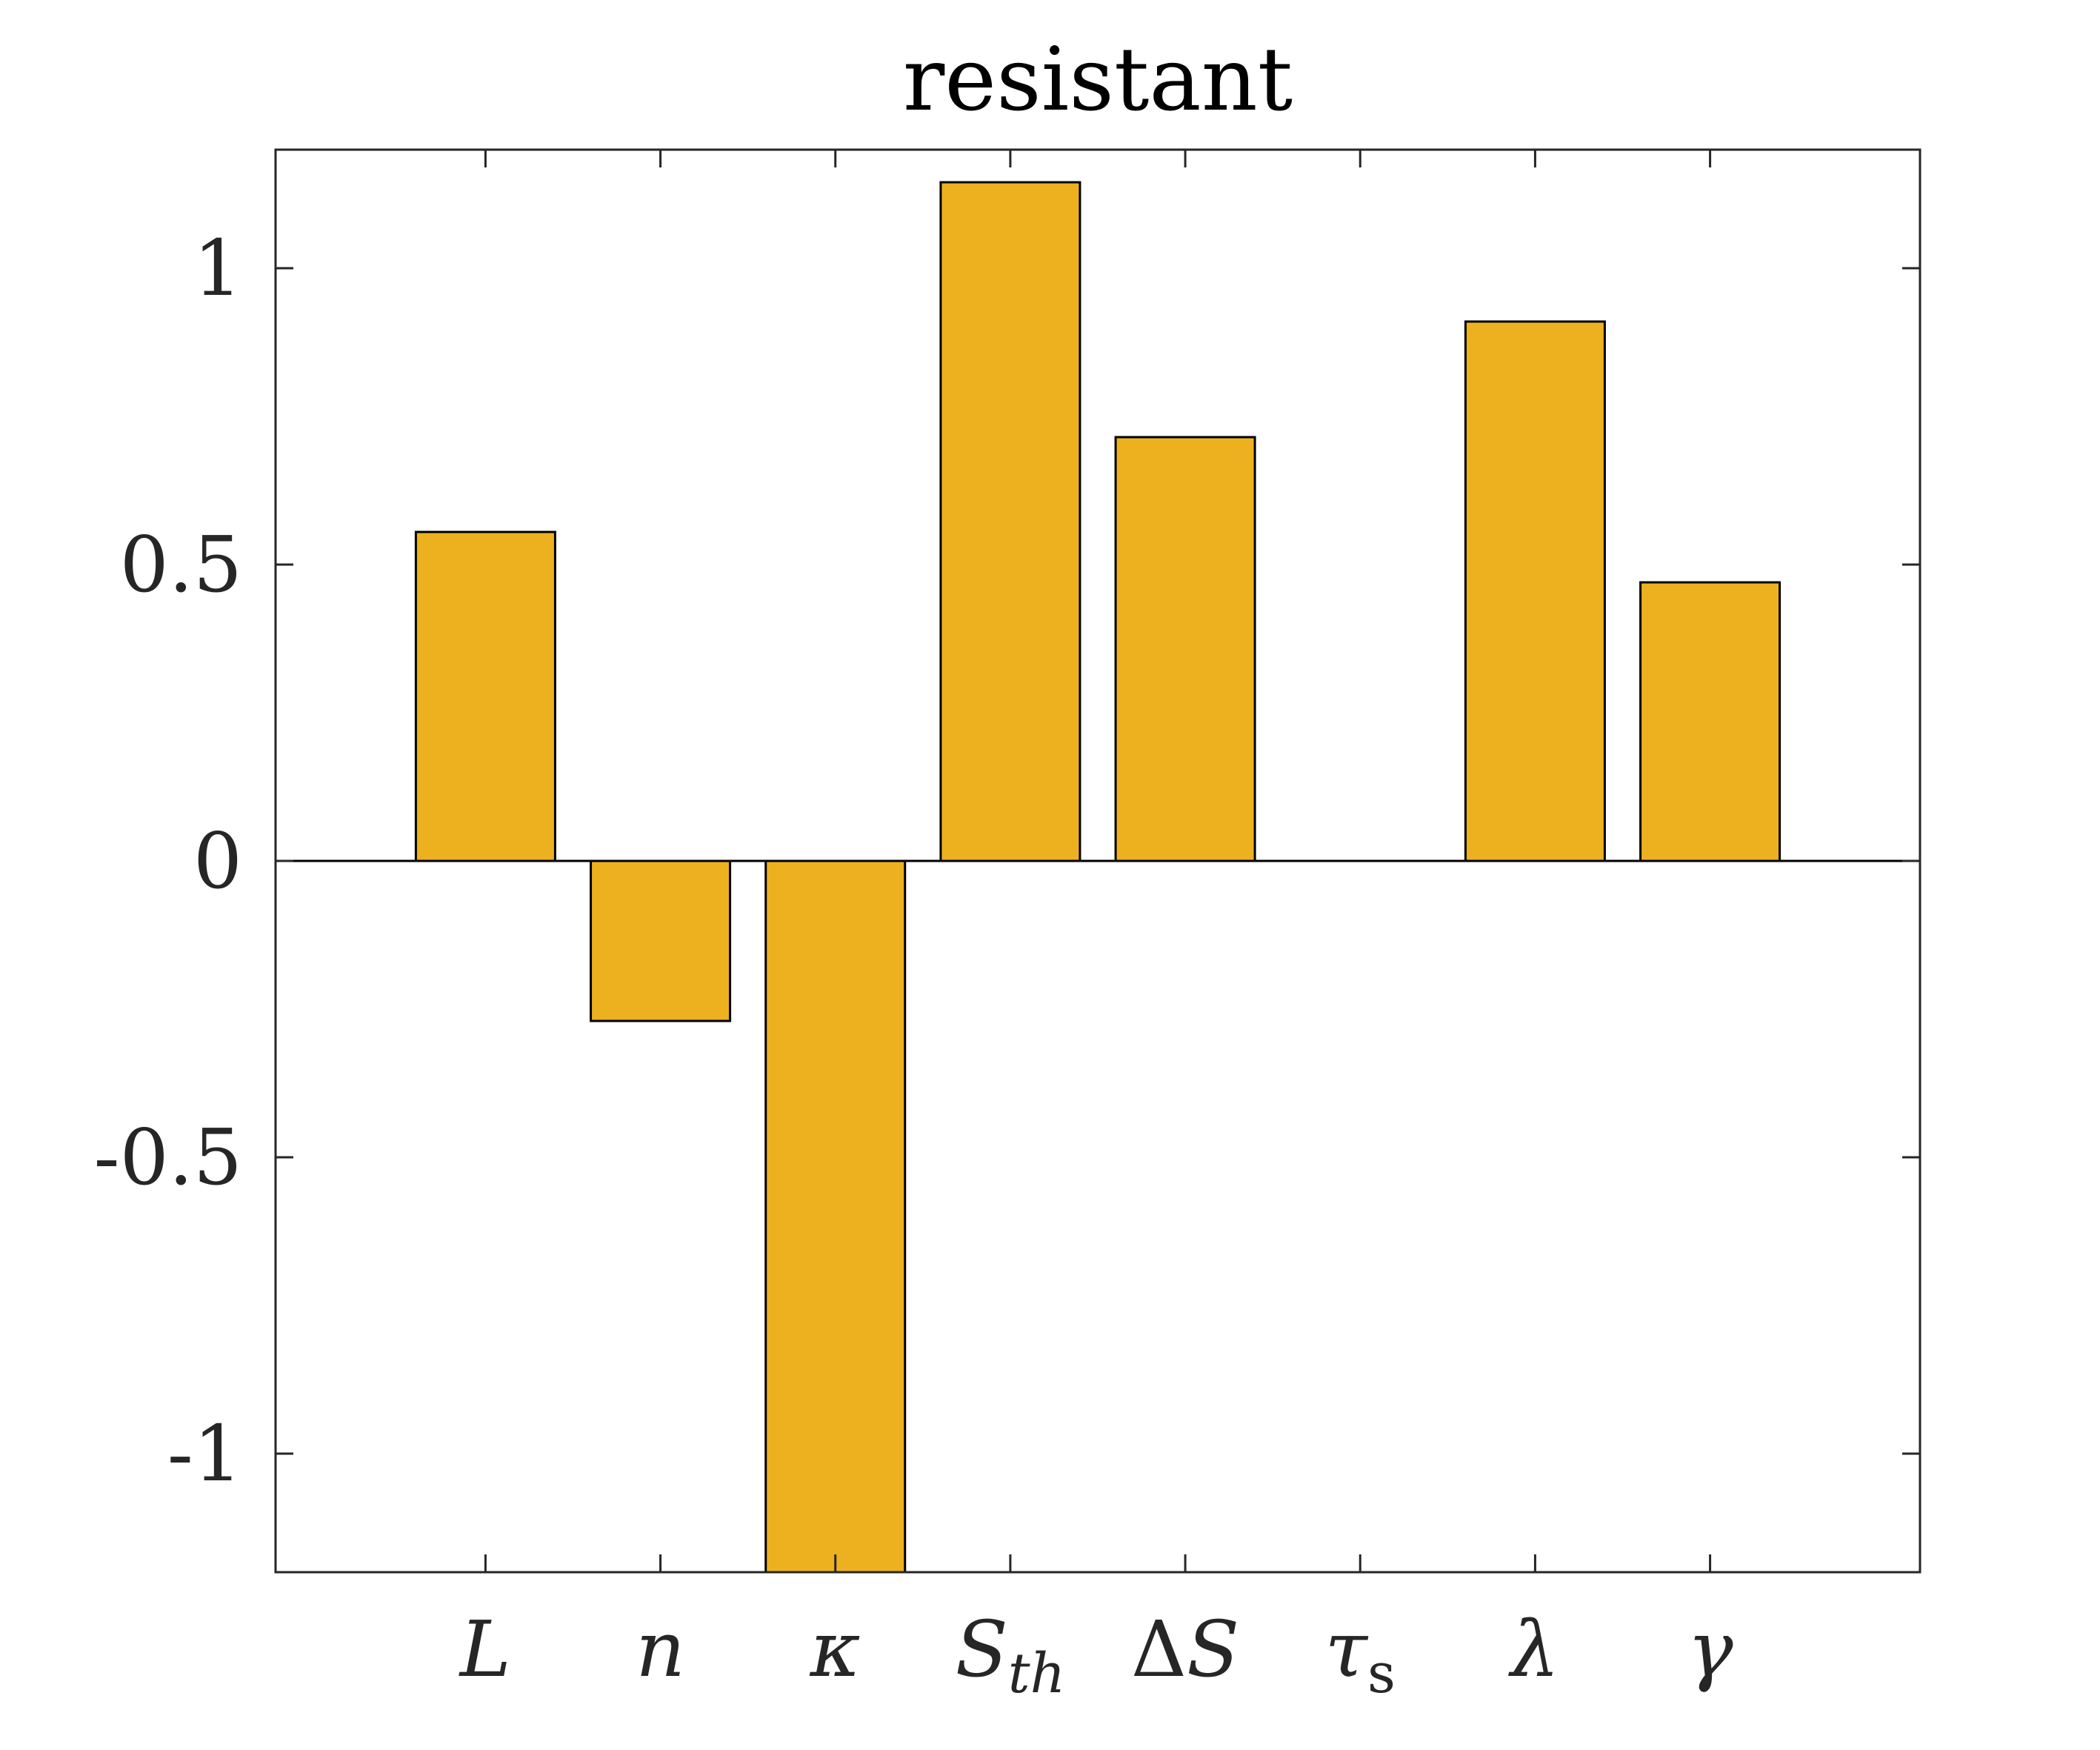  Describe the element at coordinates (181, 564) in the screenshot. I see `y-tick-label: 0.5` at that location.